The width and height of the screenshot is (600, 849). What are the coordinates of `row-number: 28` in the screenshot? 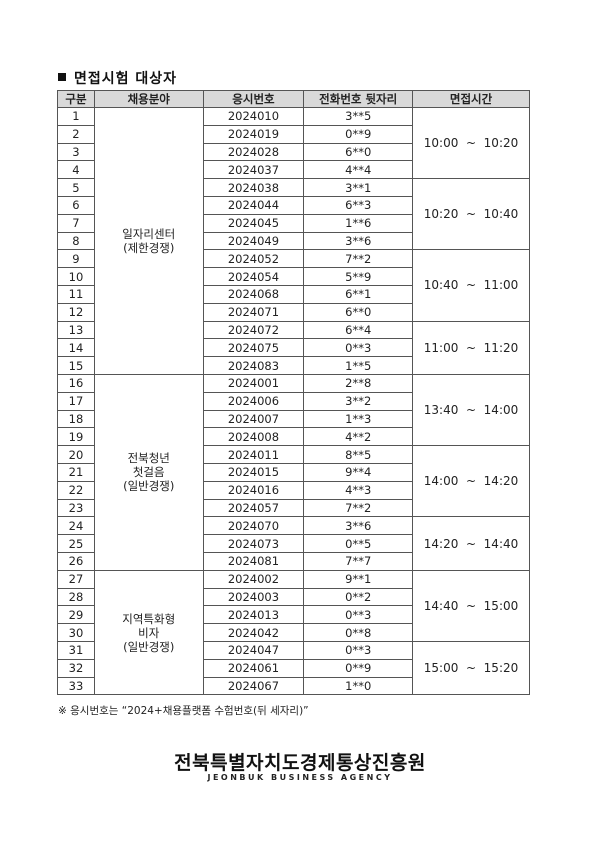 It's located at (76, 597).